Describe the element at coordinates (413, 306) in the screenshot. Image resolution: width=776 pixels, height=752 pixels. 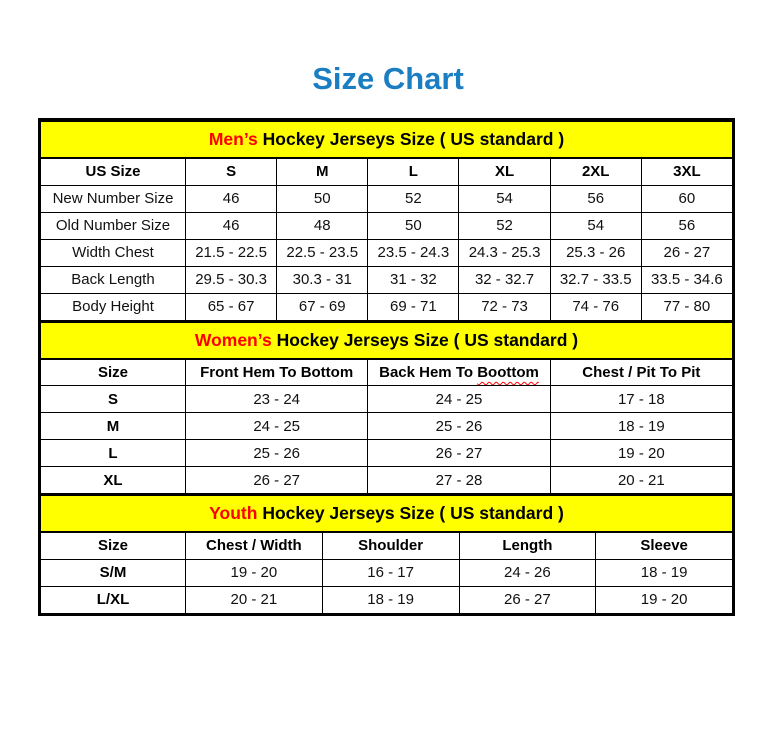
I see `value-cell: 69 - 71` at that location.